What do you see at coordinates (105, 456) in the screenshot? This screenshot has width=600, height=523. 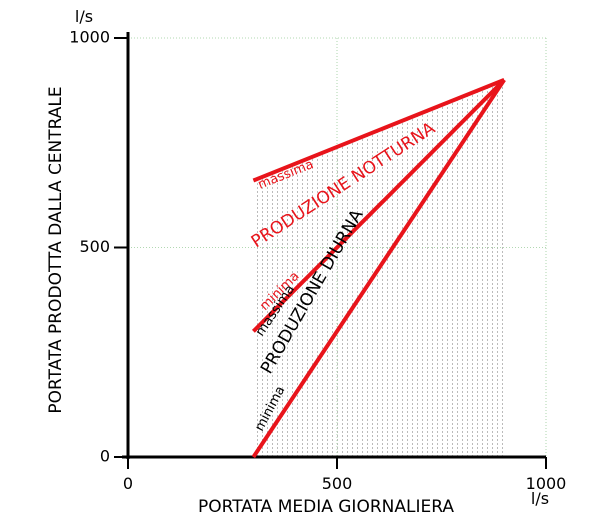 I see `y-tick-label: 0` at bounding box center [105, 456].